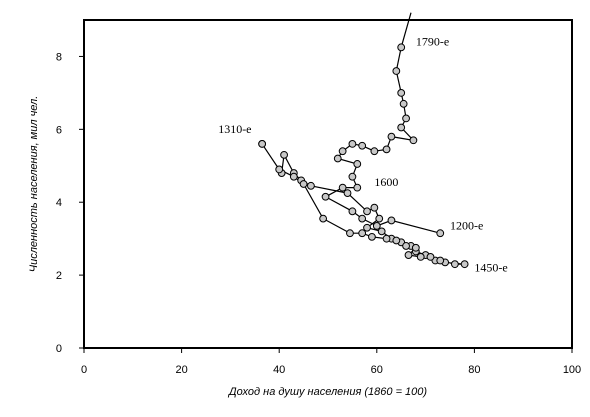  What do you see at coordinates (572, 370) in the screenshot?
I see `x-tick-label: 100` at bounding box center [572, 370].